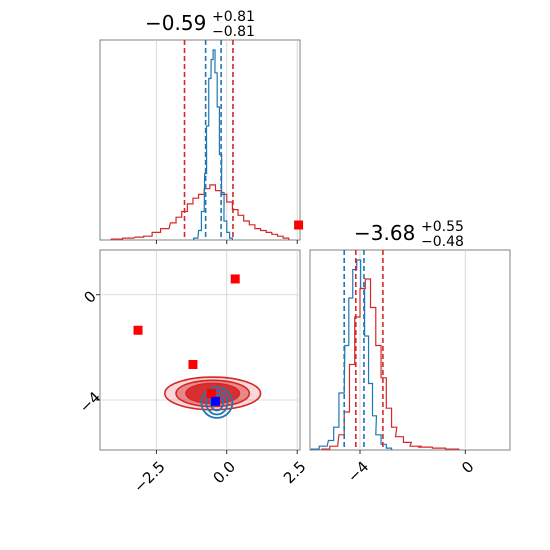 The width and height of the screenshot is (550, 550). What do you see at coordinates (149, 477) in the screenshot?
I see `joint-xtick-label-0: −2.5` at bounding box center [149, 477].